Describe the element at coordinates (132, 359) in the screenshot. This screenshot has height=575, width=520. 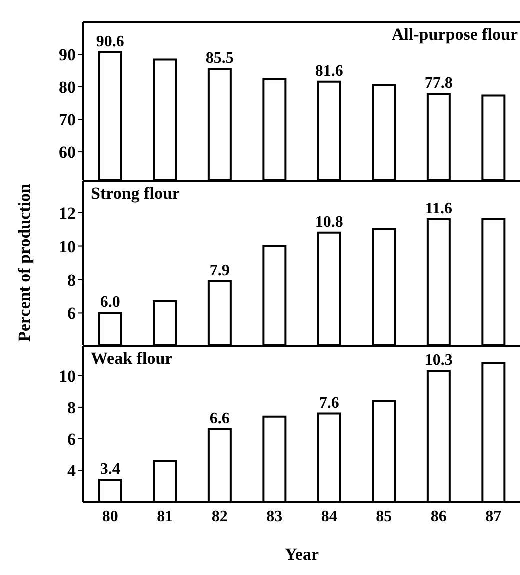
I see `chart-title: Weak flour` at that location.